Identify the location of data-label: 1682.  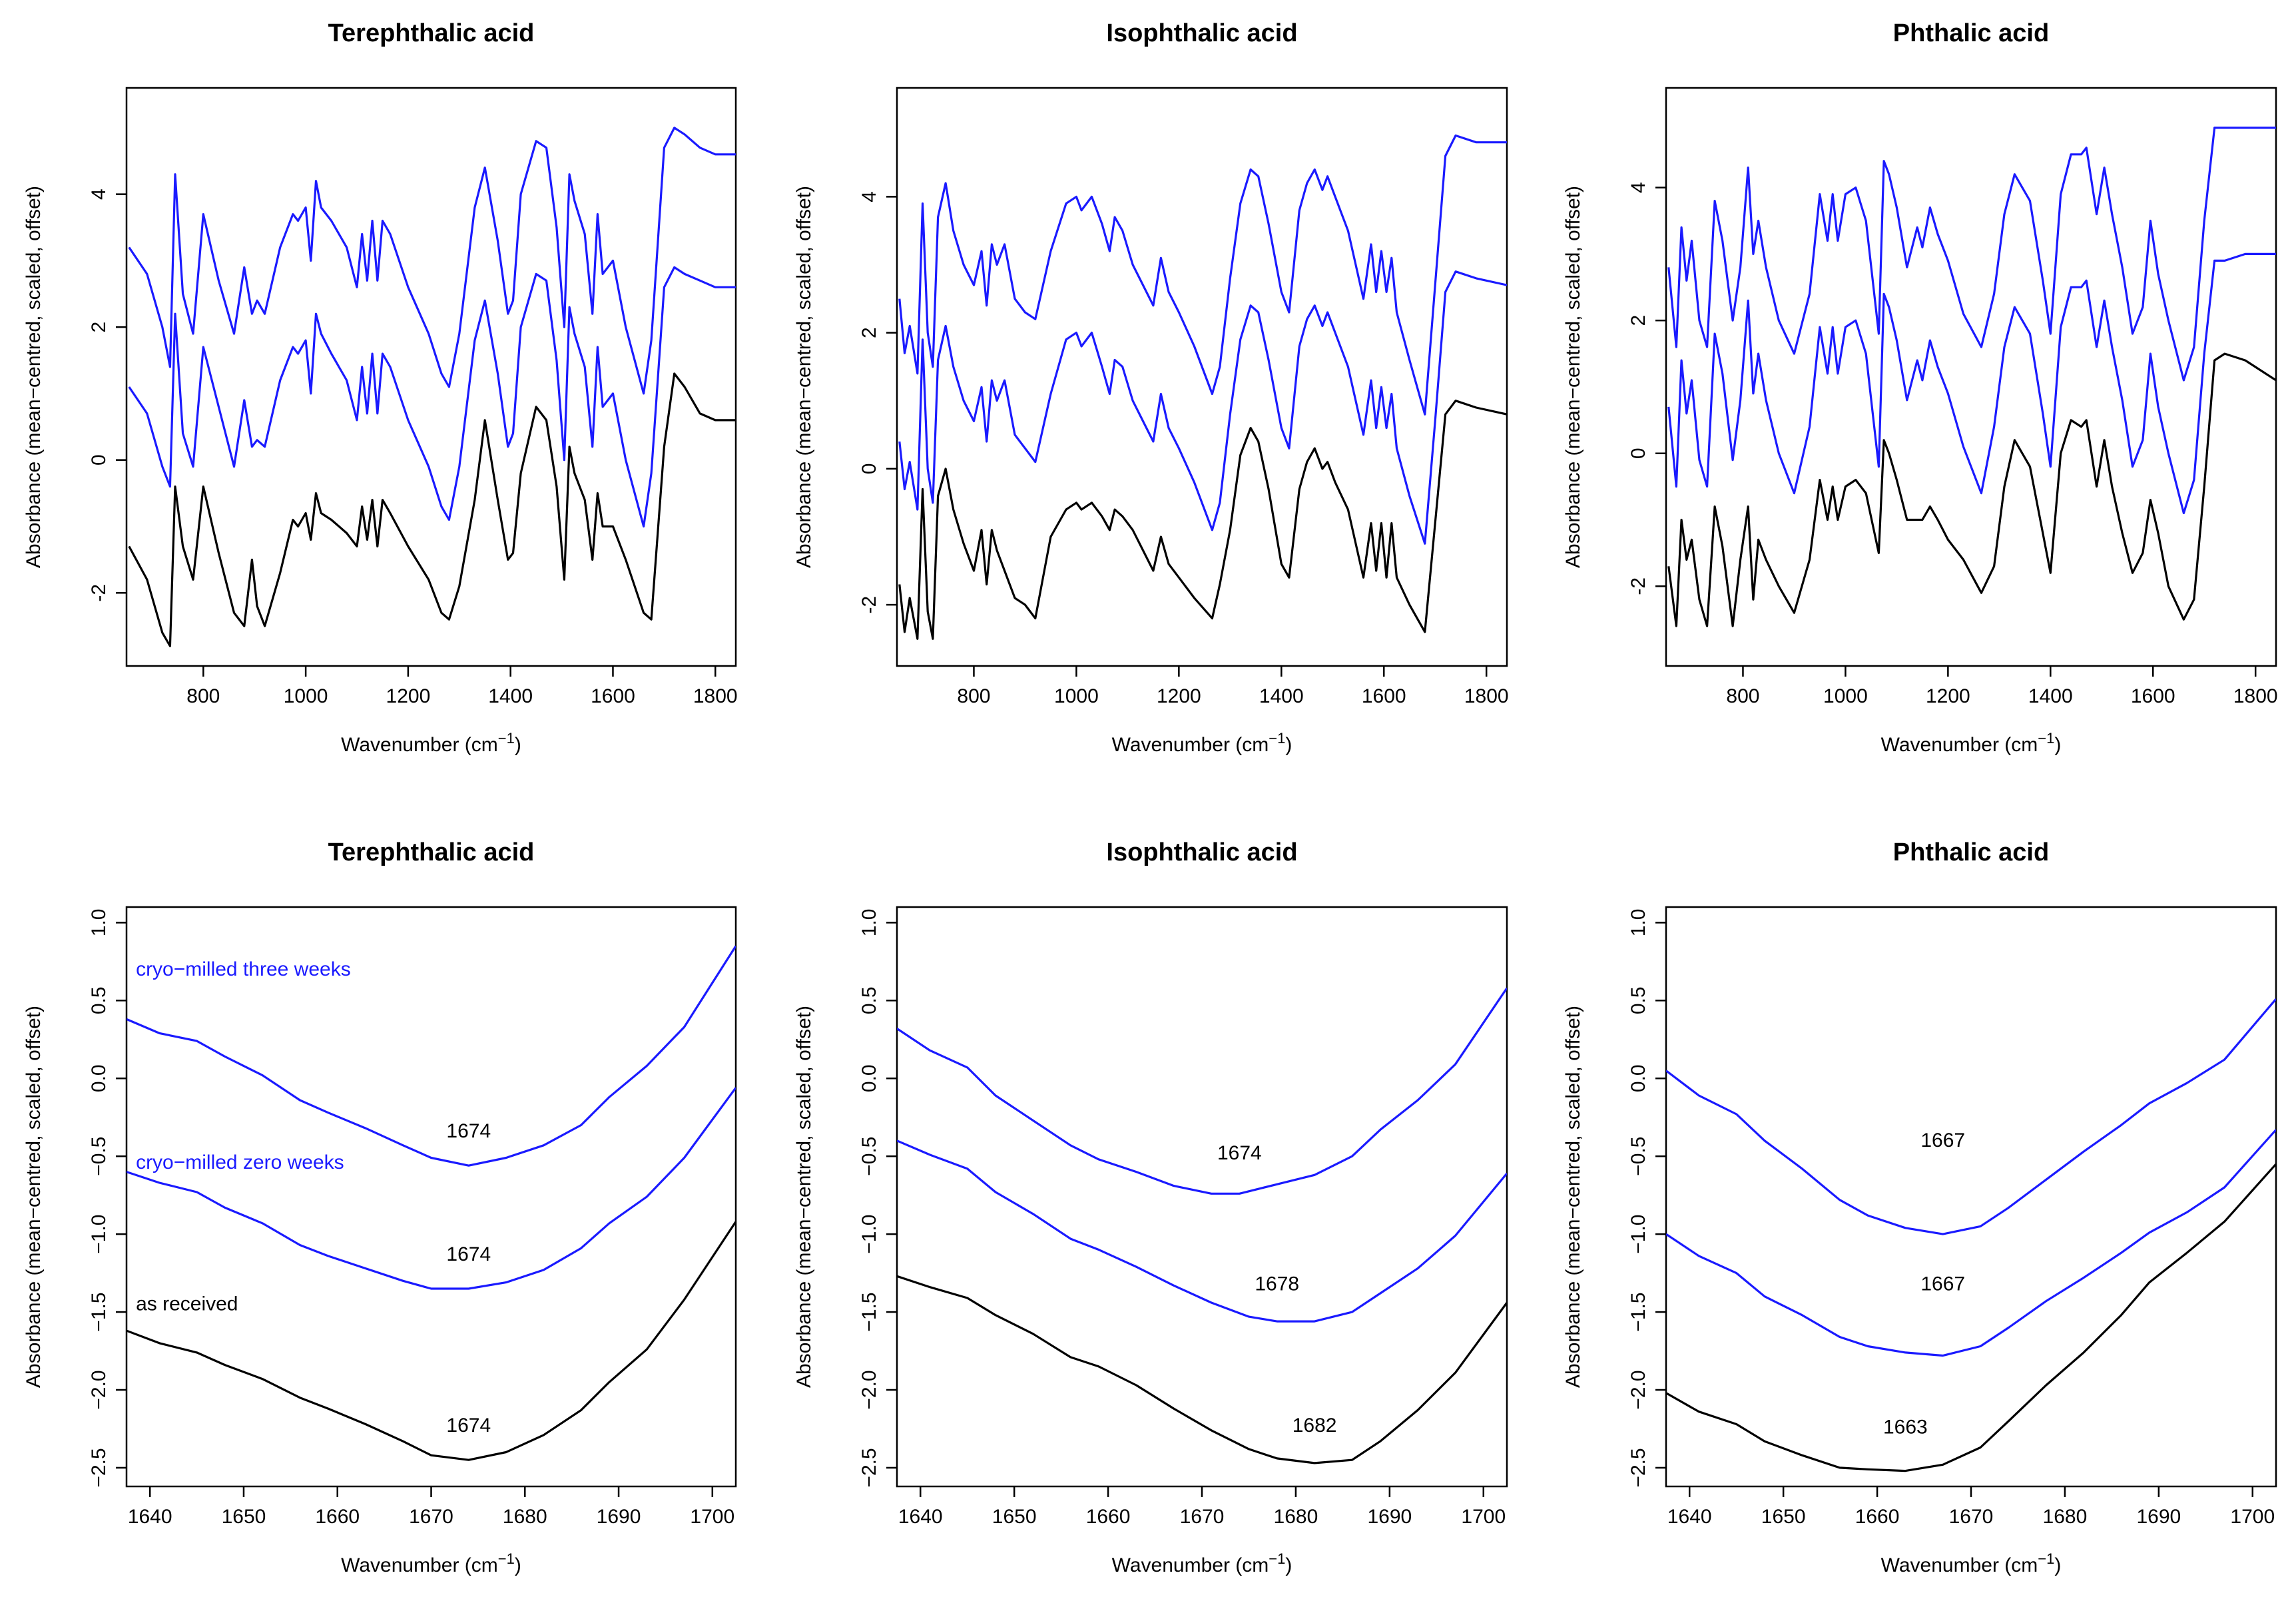
(1314, 1426).